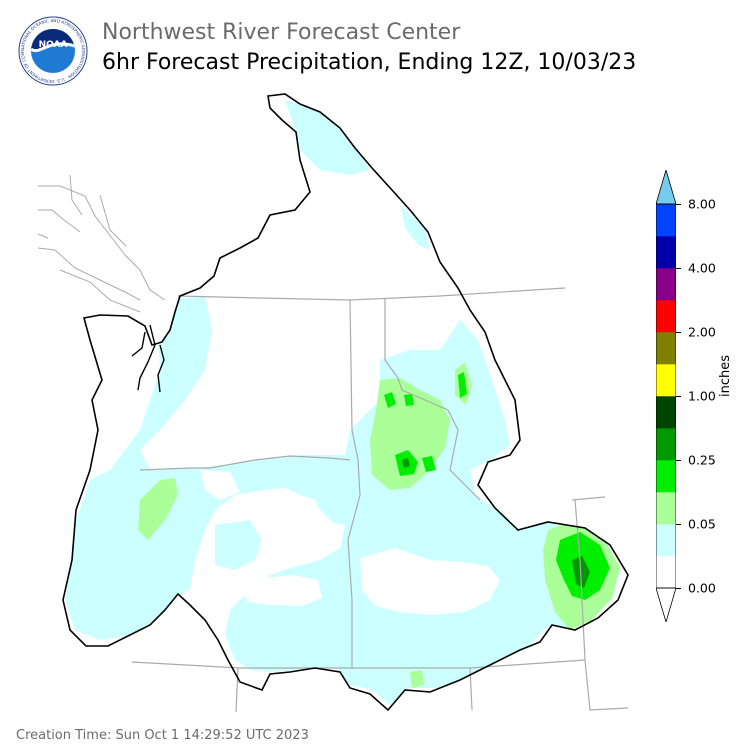  What do you see at coordinates (53, 45) in the screenshot?
I see `svg-text: NOAA` at bounding box center [53, 45].